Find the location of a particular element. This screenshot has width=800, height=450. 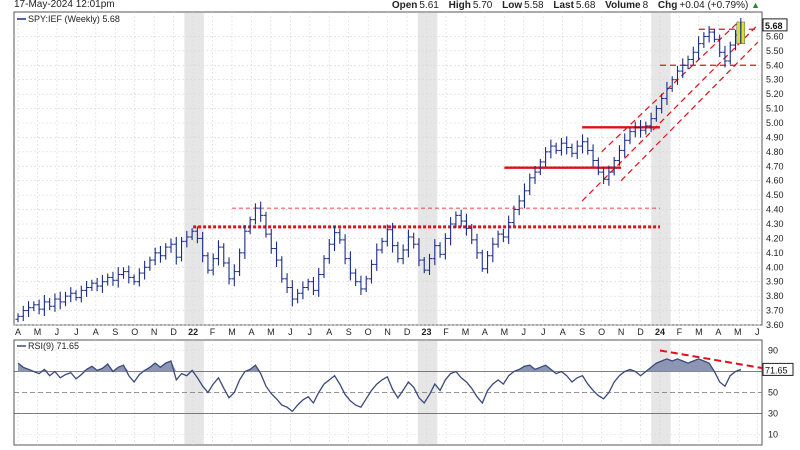

last-rsi-badge: 71.65 is located at coordinates (778, 369).